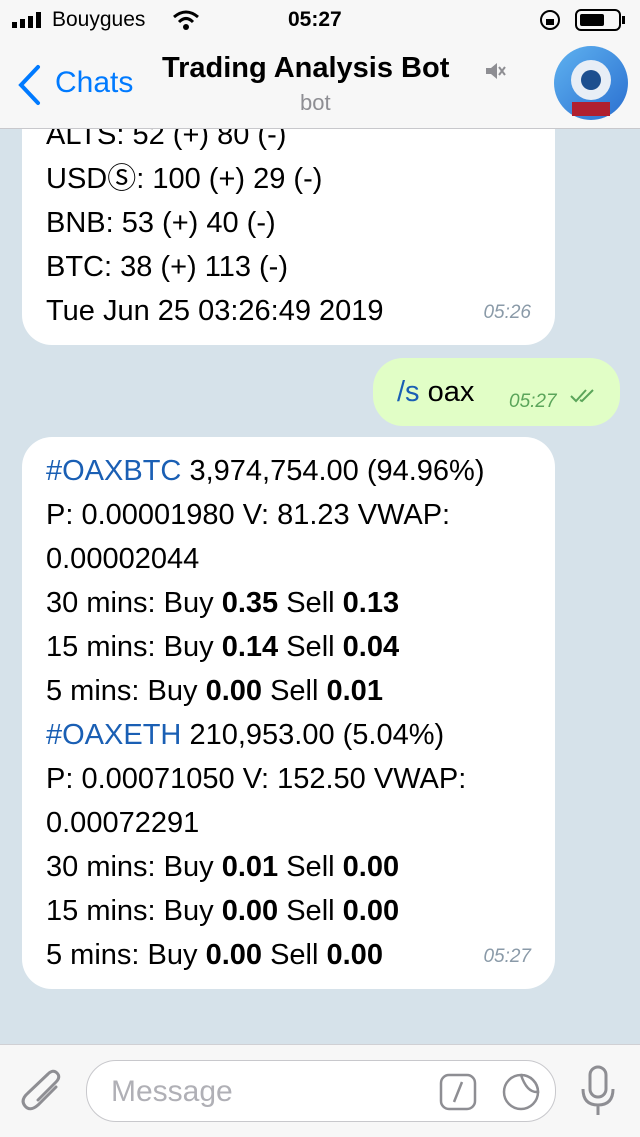  I want to click on period-line: 15 mins: Buy 0.00 Sell 0.00, so click(290, 911).